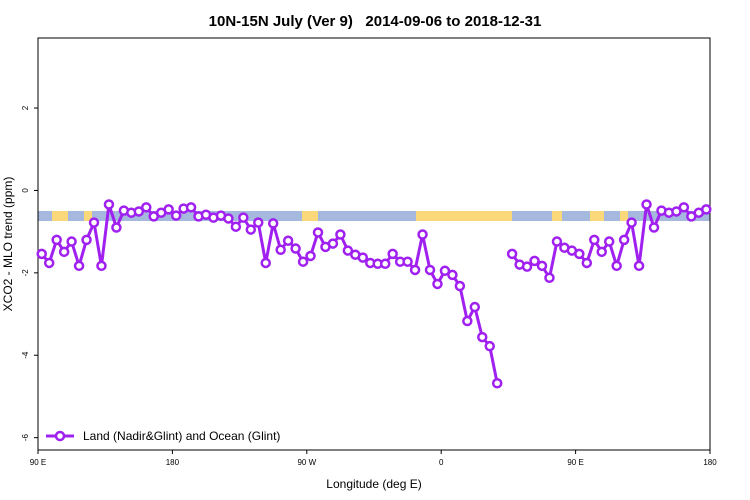 The image size is (750, 500). What do you see at coordinates (441, 462) in the screenshot?
I see `x-tick-label: 0` at bounding box center [441, 462].